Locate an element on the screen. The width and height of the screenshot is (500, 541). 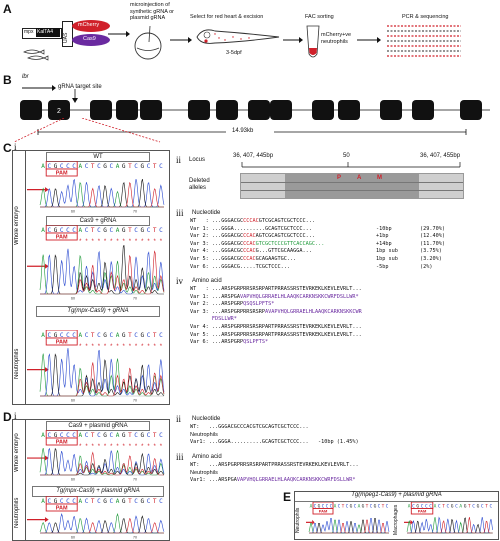
amino-acid-title-c: Amino acid is located at coordinates (207, 281).